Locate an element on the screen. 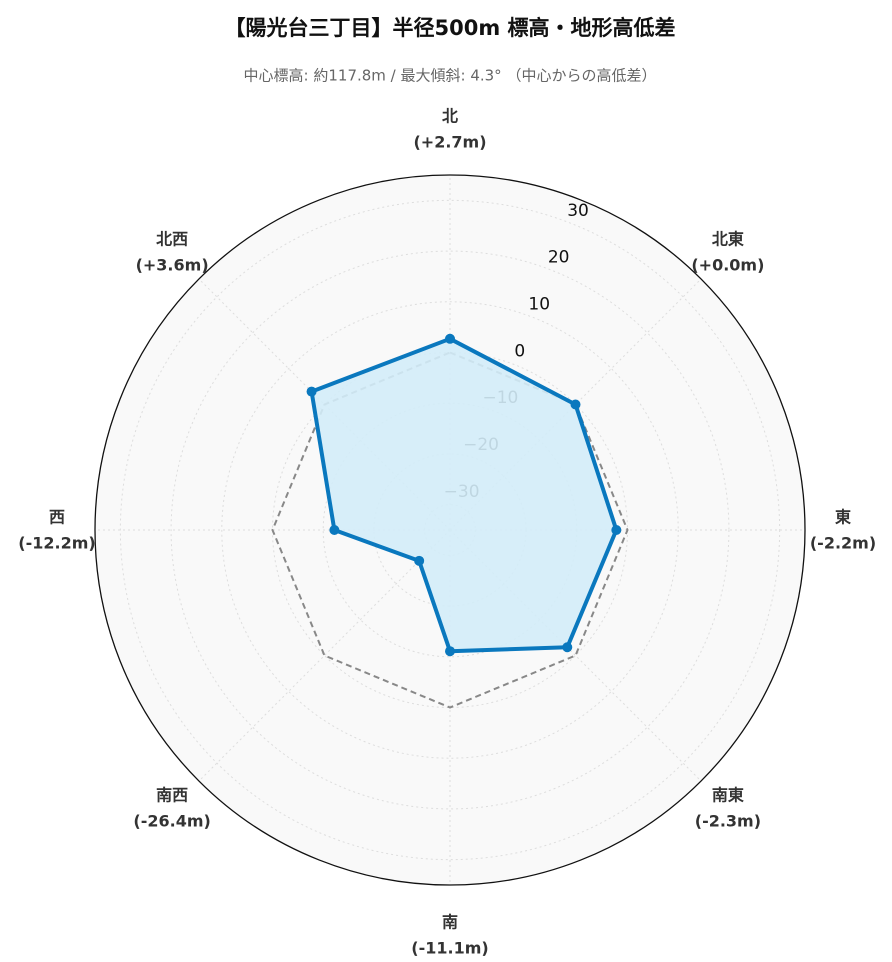 The image size is (892, 962). baseline-line is located at coordinates (450, 530).